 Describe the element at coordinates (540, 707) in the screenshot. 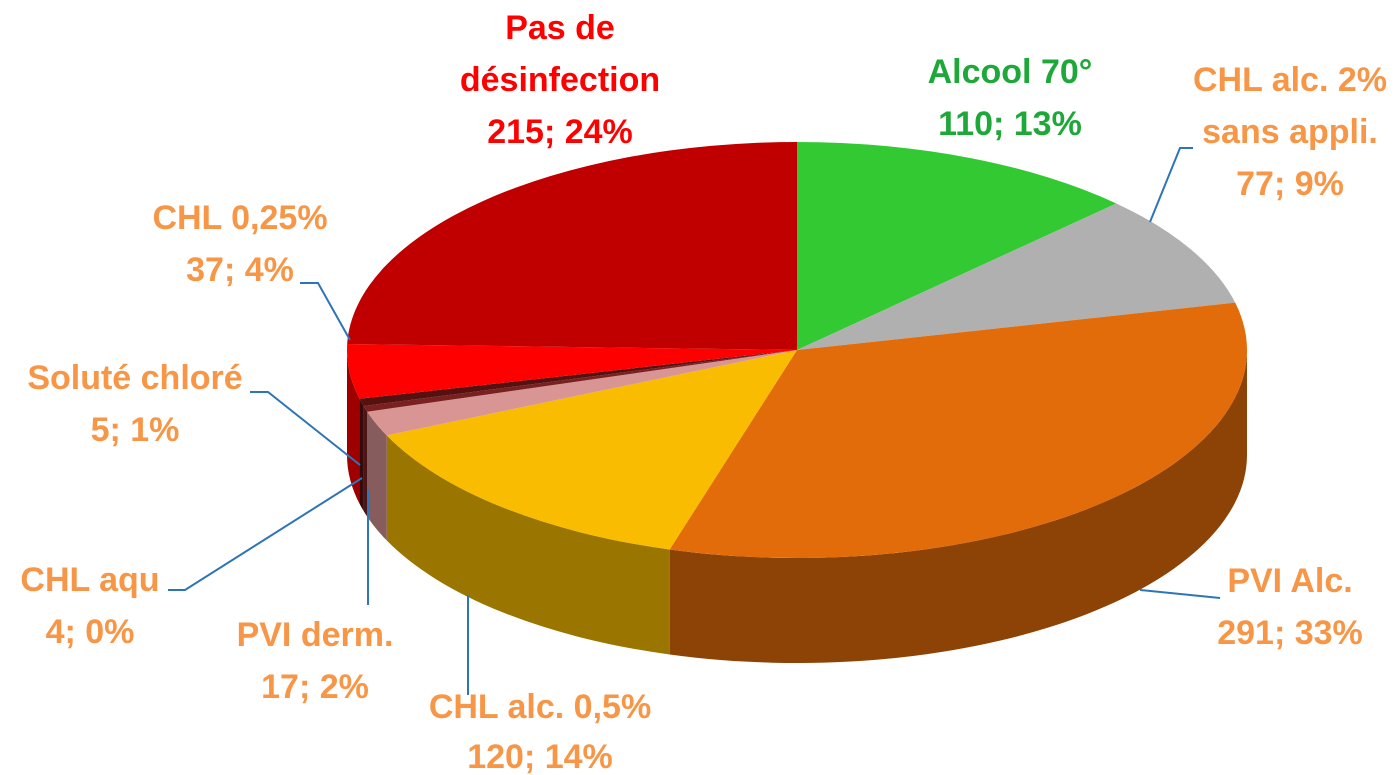

I see `label-name: CHL alc. 0,5%` at that location.